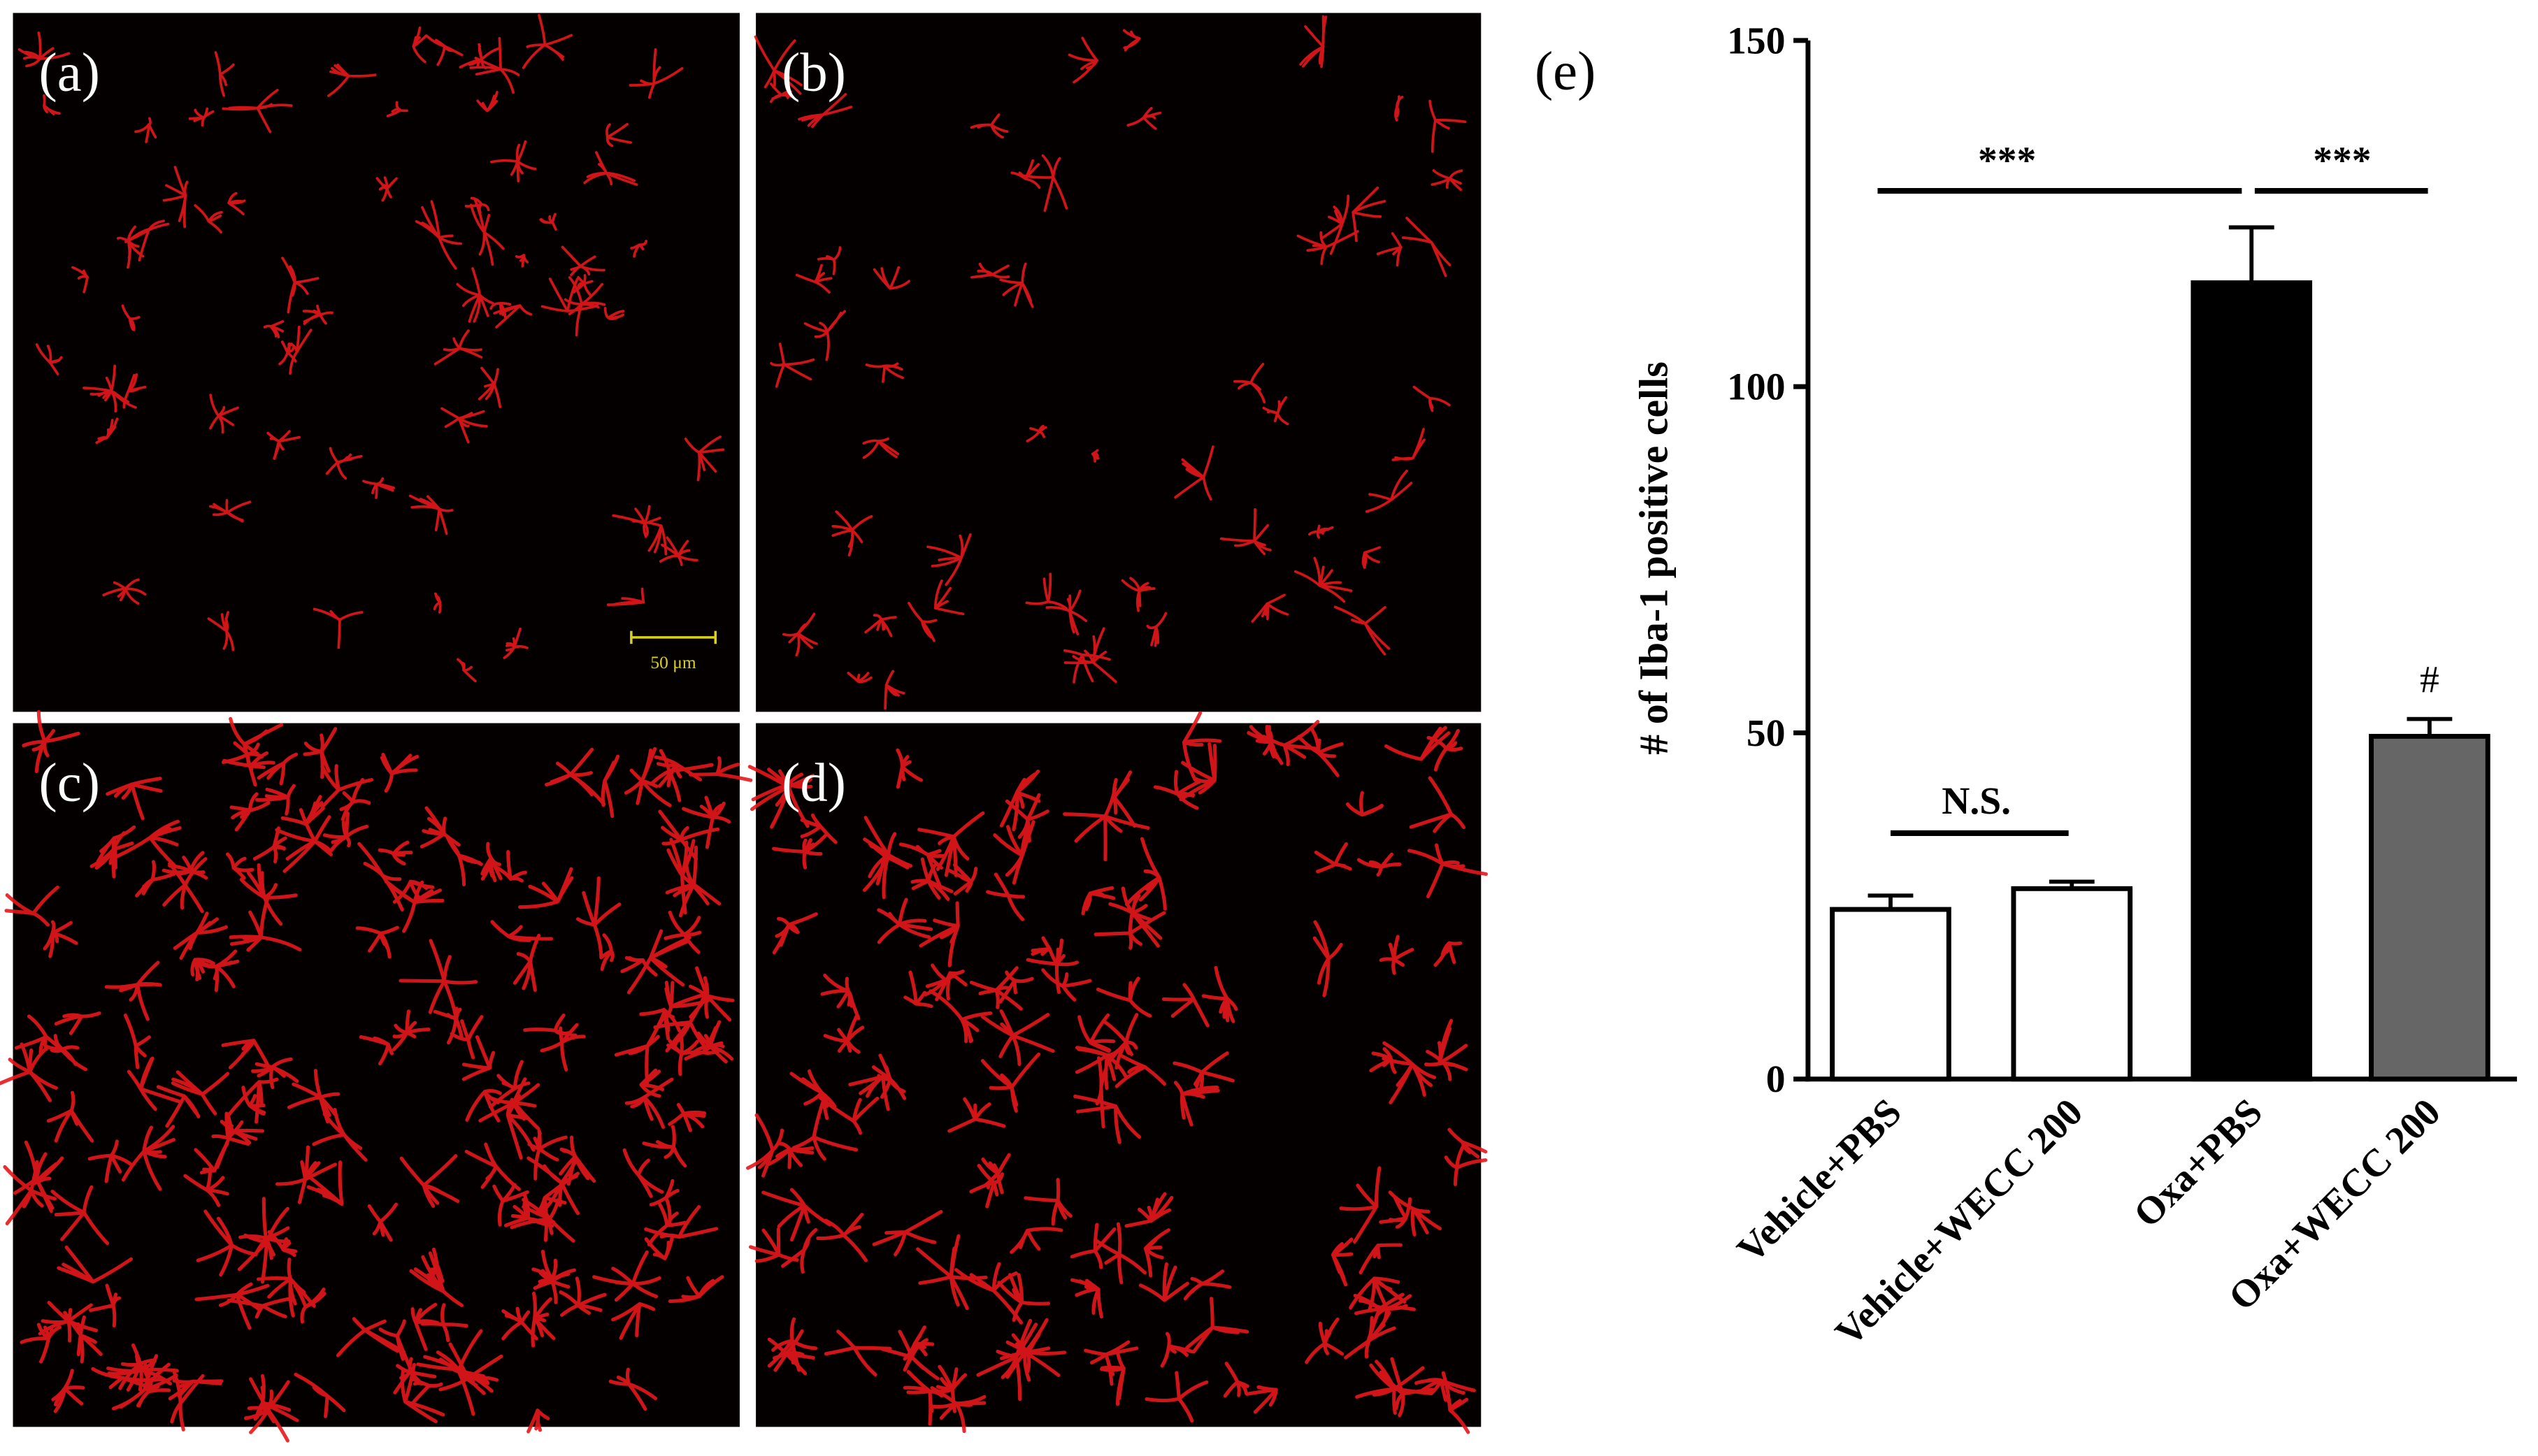  Describe the element at coordinates (814, 73) in the screenshot. I see `panel-label: (b)` at that location.